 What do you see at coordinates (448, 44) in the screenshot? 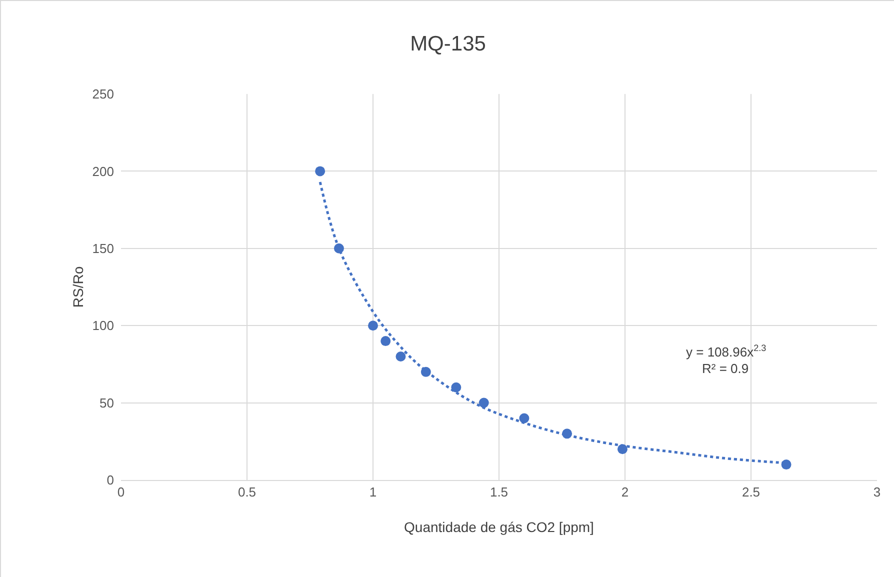
I see `chart-title: MQ-135` at bounding box center [448, 44].